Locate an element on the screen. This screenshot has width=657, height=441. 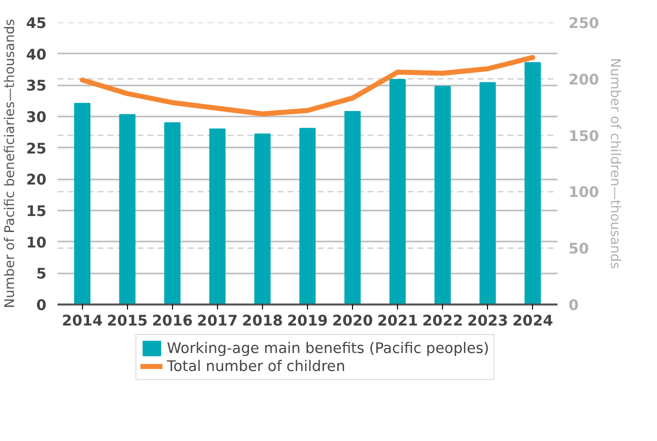
y-axis-title: Number of Pacific beneficiaries—thousands is located at coordinates (10, 163).